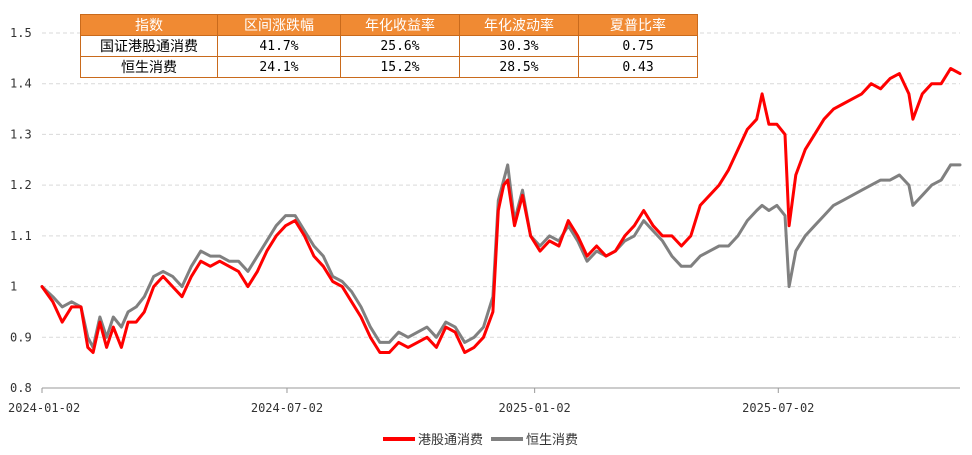 This screenshot has width=972, height=455. What do you see at coordinates (21, 236) in the screenshot?
I see `y-tick-label: 1.1` at bounding box center [21, 236].